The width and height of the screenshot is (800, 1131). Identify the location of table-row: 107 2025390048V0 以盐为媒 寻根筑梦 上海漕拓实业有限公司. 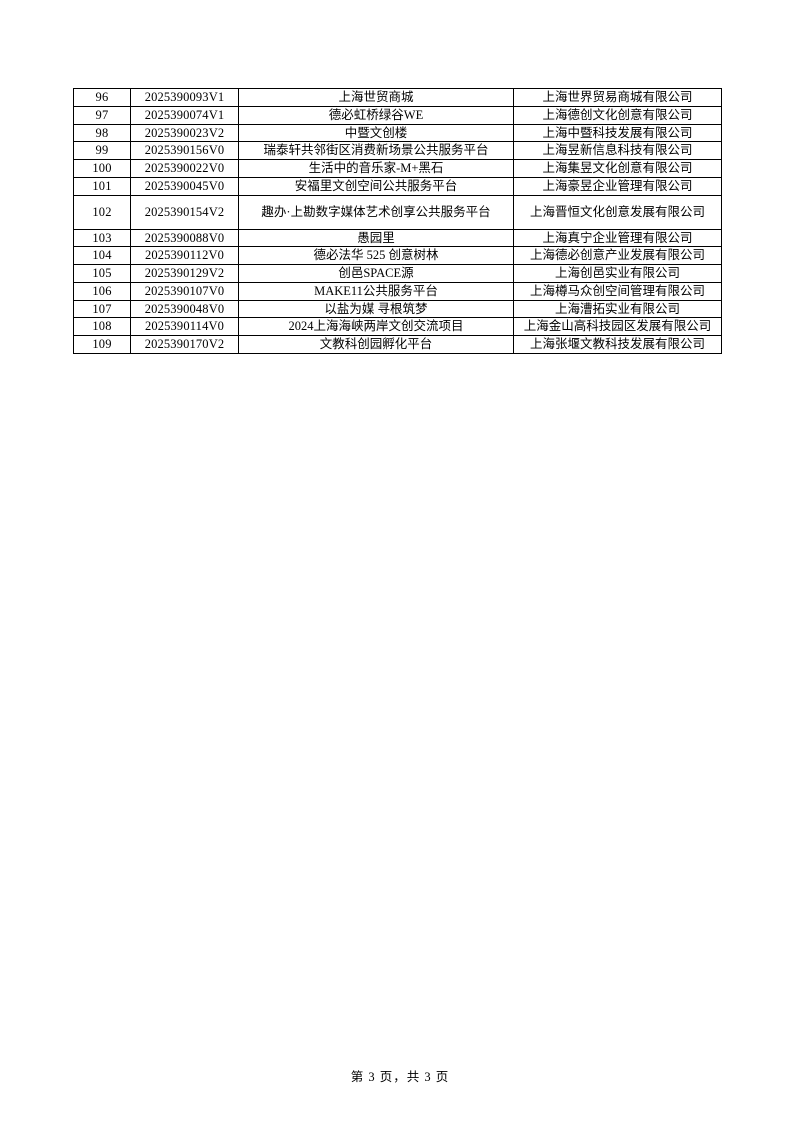
(397, 309).